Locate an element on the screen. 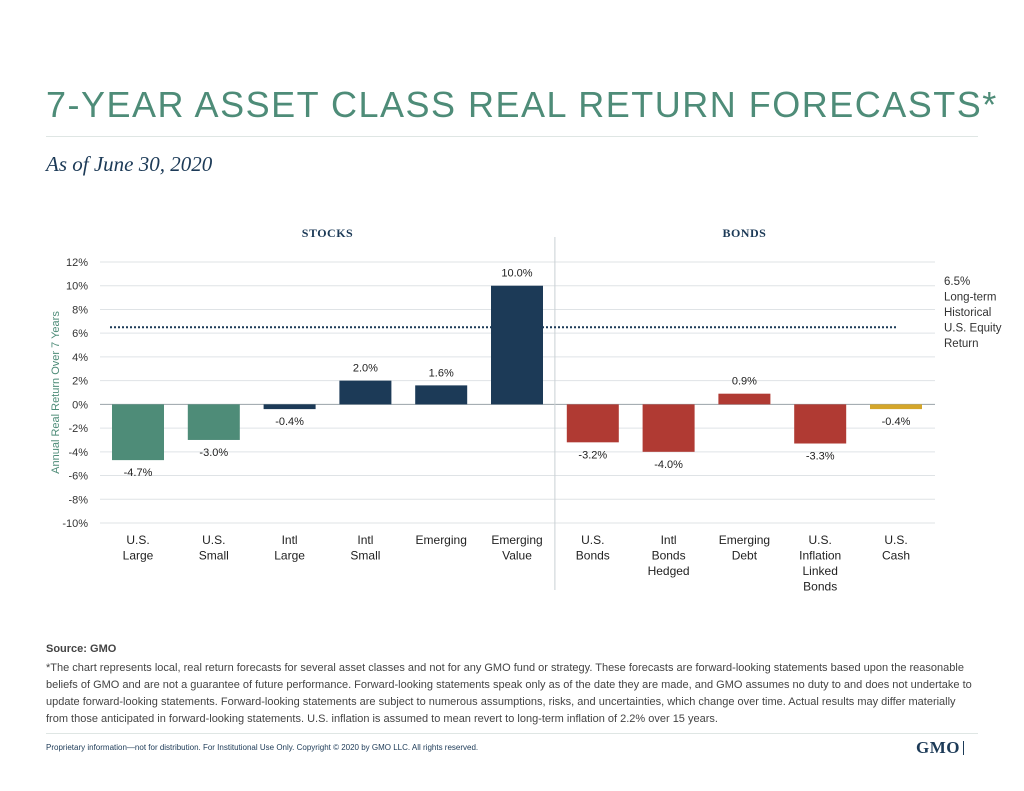 This screenshot has height=791, width=1024. y-tick-label: 4% is located at coordinates (80, 358).